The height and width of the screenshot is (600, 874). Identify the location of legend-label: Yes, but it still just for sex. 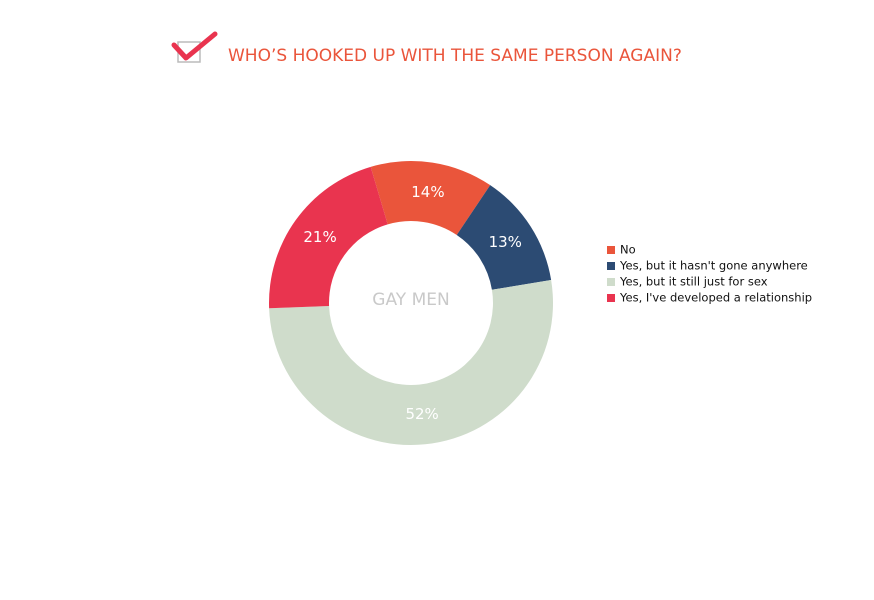
(693, 282).